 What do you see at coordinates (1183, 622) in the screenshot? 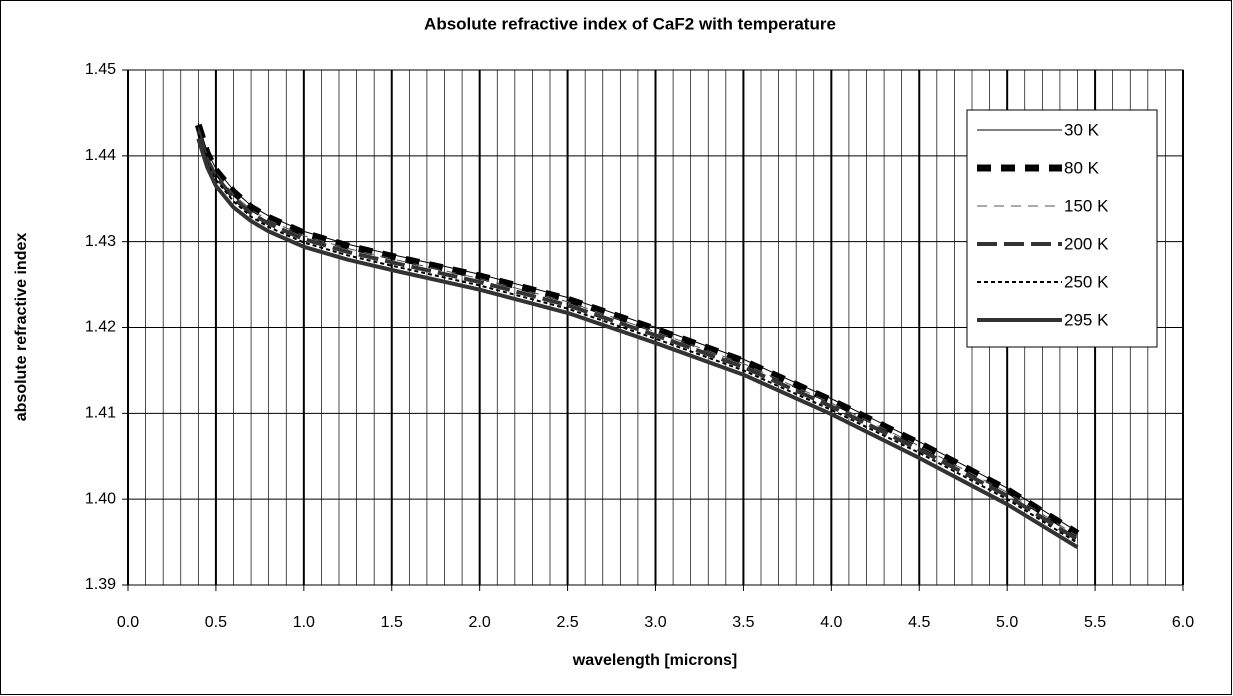
I see `x-tick-label: 6.0` at bounding box center [1183, 622].